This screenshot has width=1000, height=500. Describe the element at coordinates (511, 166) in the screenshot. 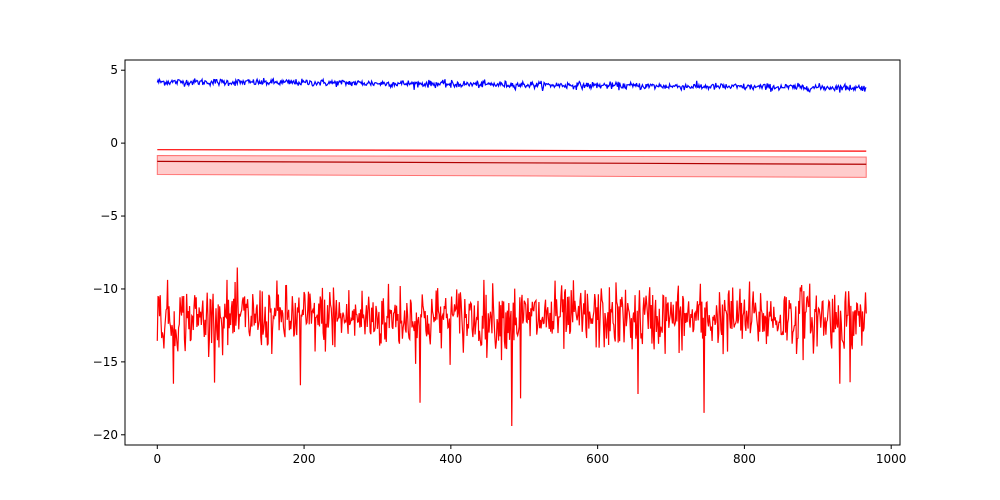

I see `confidence-band` at that location.